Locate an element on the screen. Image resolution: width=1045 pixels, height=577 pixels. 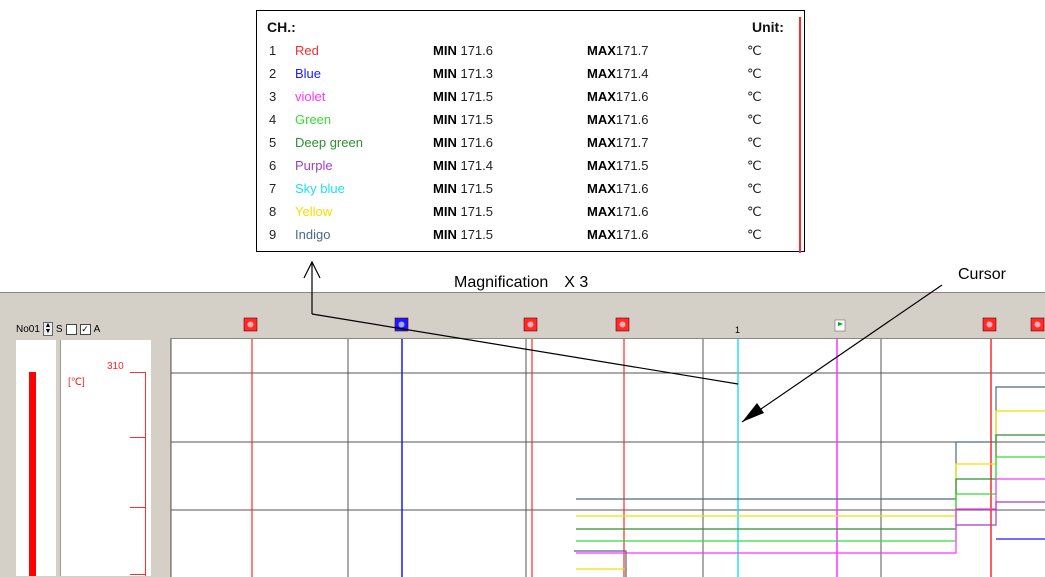
channel-min: MIN 171.4 is located at coordinates (463, 165).